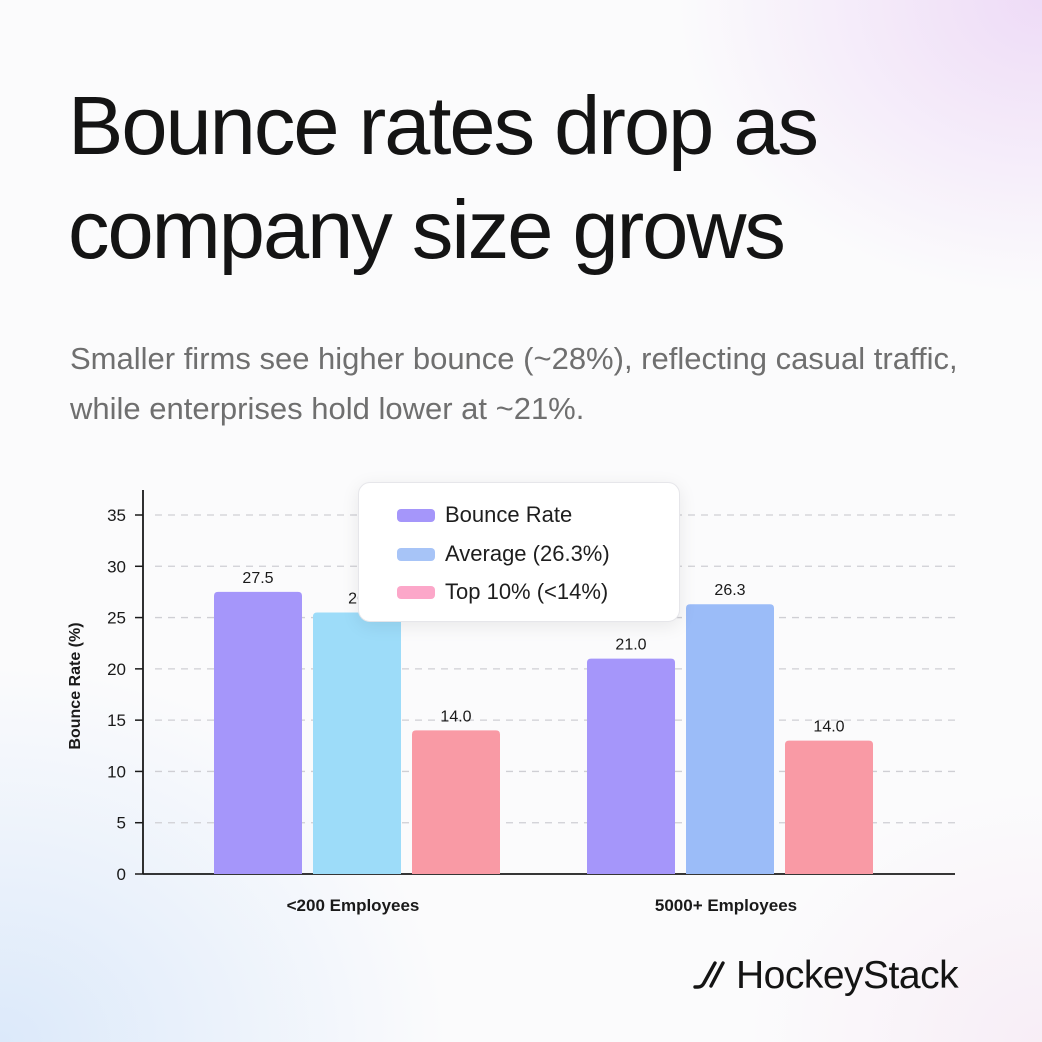 The image size is (1042, 1042). What do you see at coordinates (75, 685) in the screenshot?
I see `y-axis-title: Bounce Rate (%)` at bounding box center [75, 685].